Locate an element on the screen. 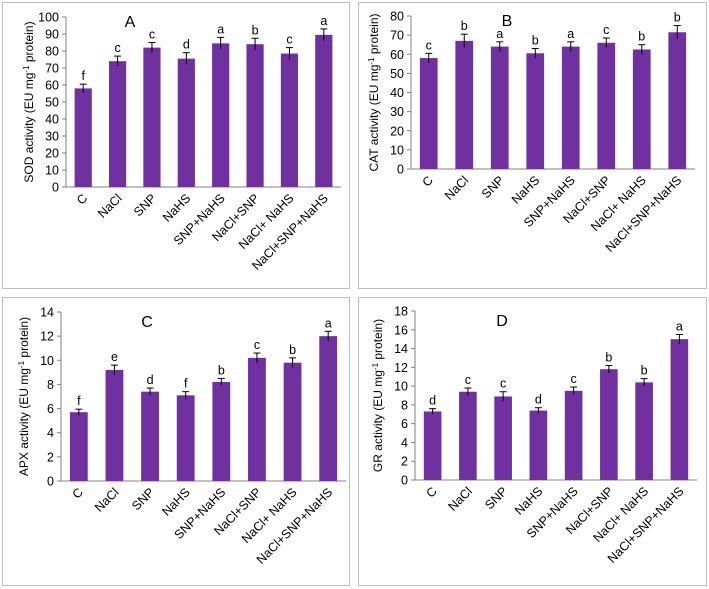  y-tick-label: 50 is located at coordinates (397, 74).